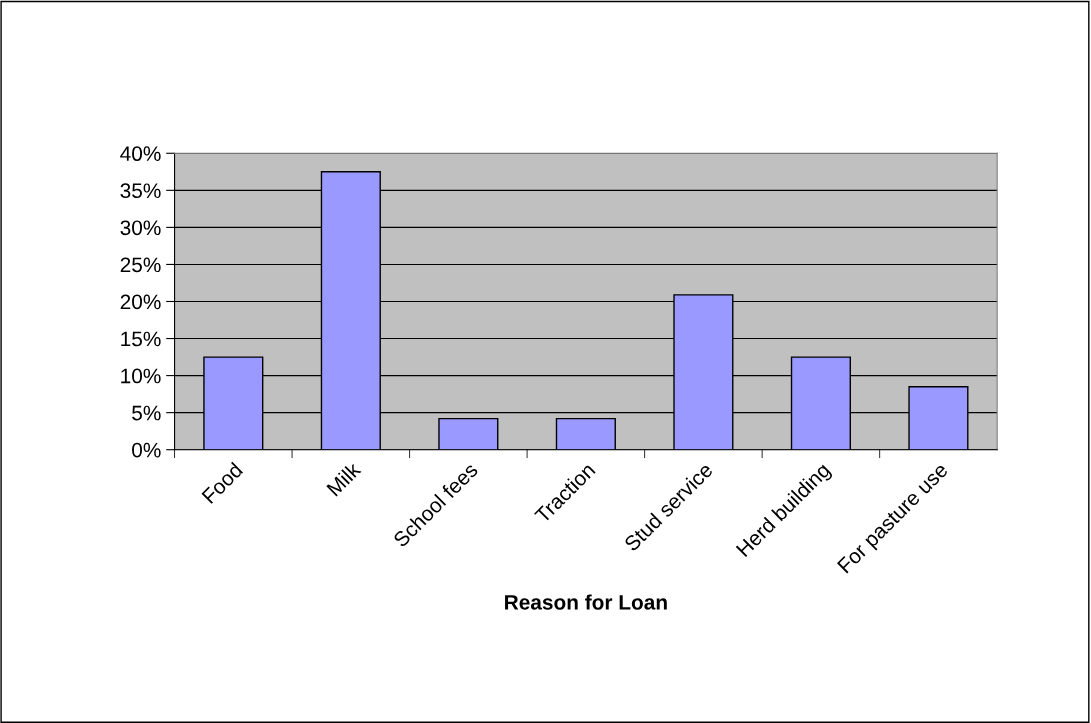 This screenshot has height=723, width=1091. I want to click on y-tick-label: 5%, so click(146, 413).